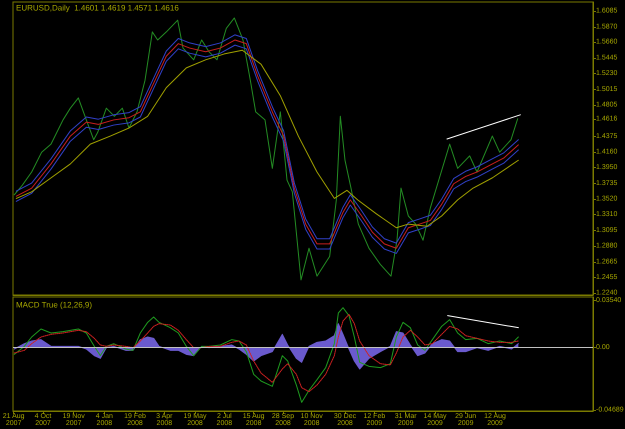  Describe the element at coordinates (266, 353) in the screenshot. I see `line-series` at that location.